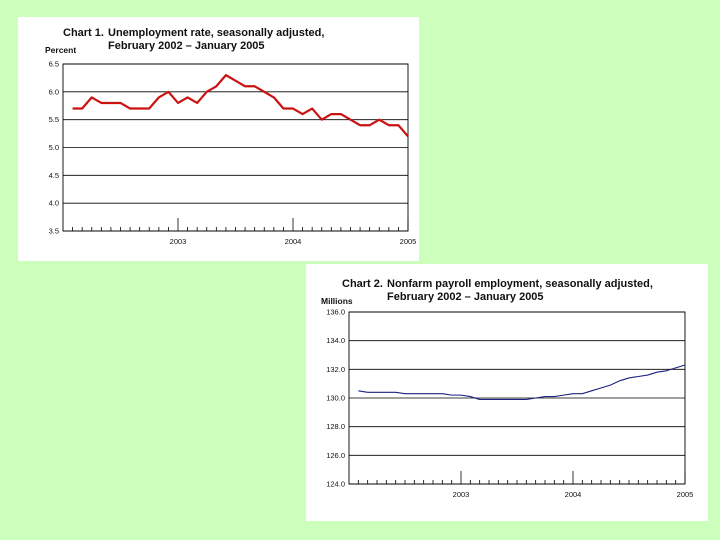 The image size is (720, 540). What do you see at coordinates (335, 398) in the screenshot?
I see `chart-2-y-tick-label: 130.0` at bounding box center [335, 398].